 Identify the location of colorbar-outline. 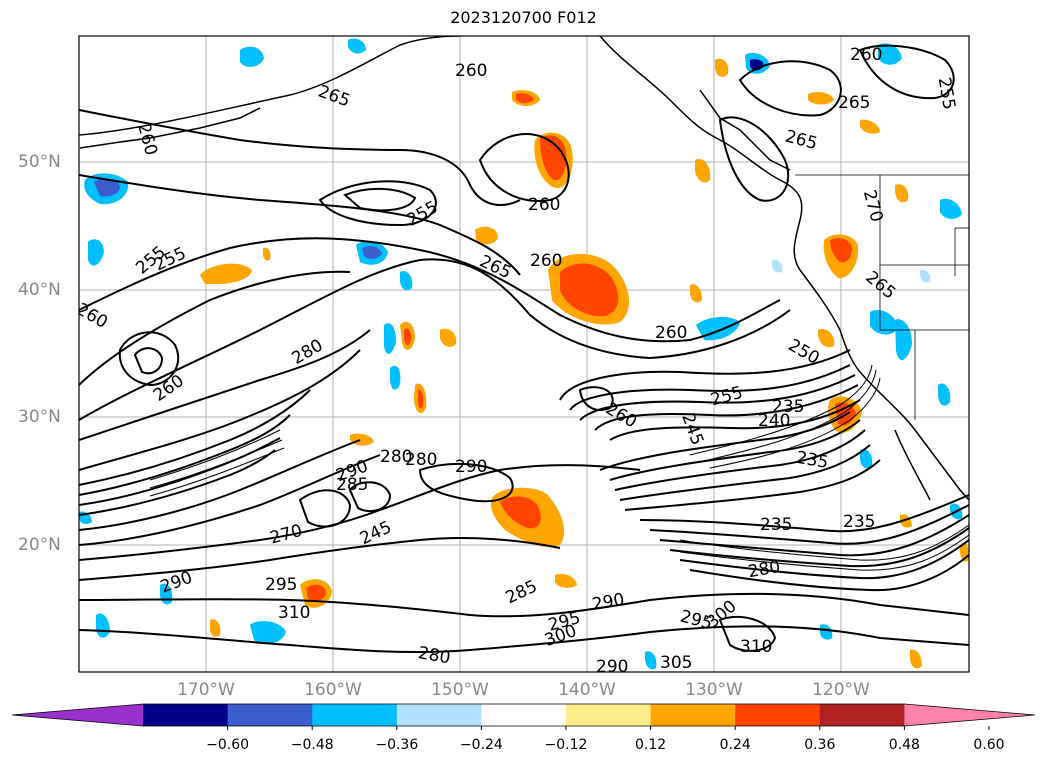
(523, 715).